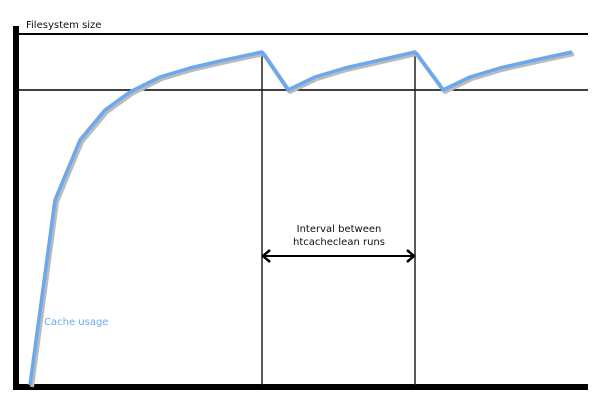  What do you see at coordinates (338, 256) in the screenshot?
I see `interval-arrow` at bounding box center [338, 256].